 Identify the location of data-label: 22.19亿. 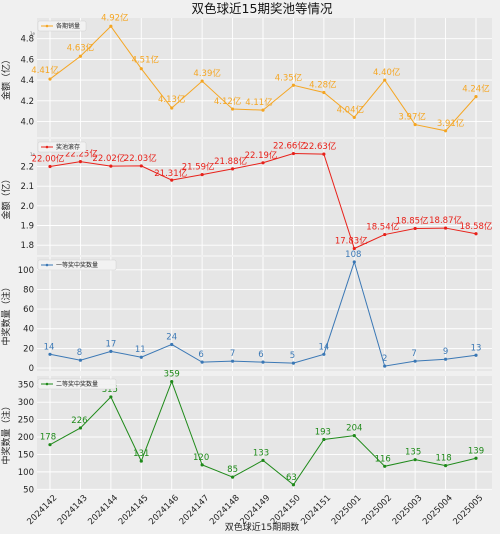
(261, 155).